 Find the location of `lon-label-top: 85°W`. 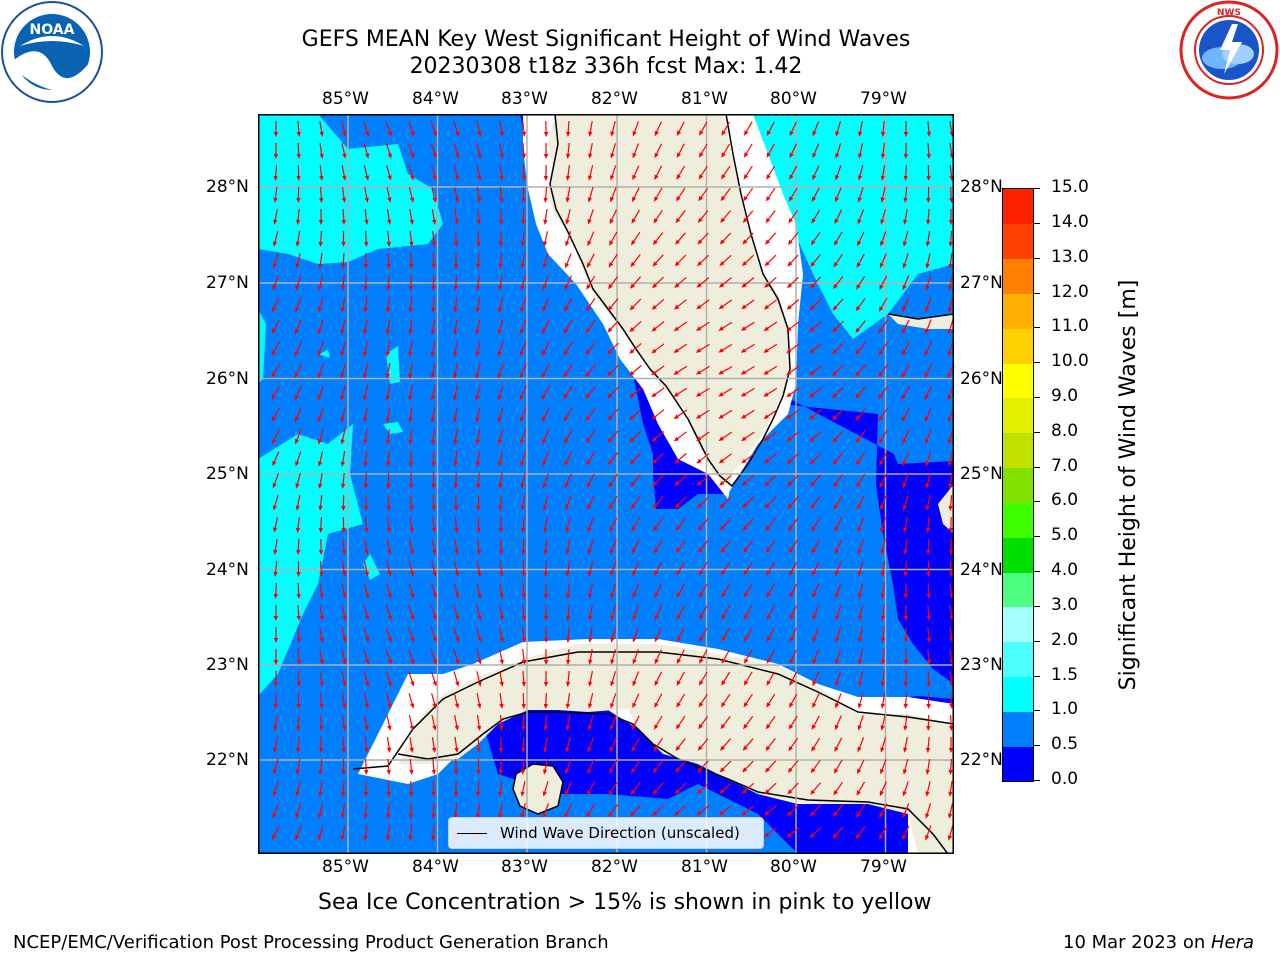

lon-label-top: 85°W is located at coordinates (345, 99).